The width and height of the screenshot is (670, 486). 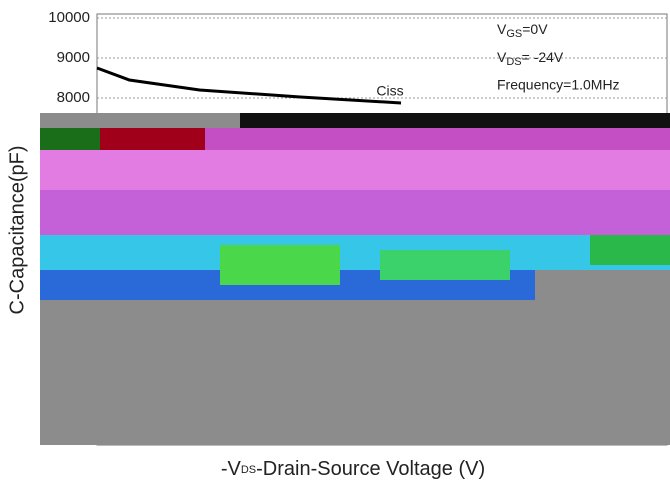 What do you see at coordinates (370, 469) in the screenshot?
I see `x-label-part: -Drain-Source Voltage (V)` at bounding box center [370, 469].